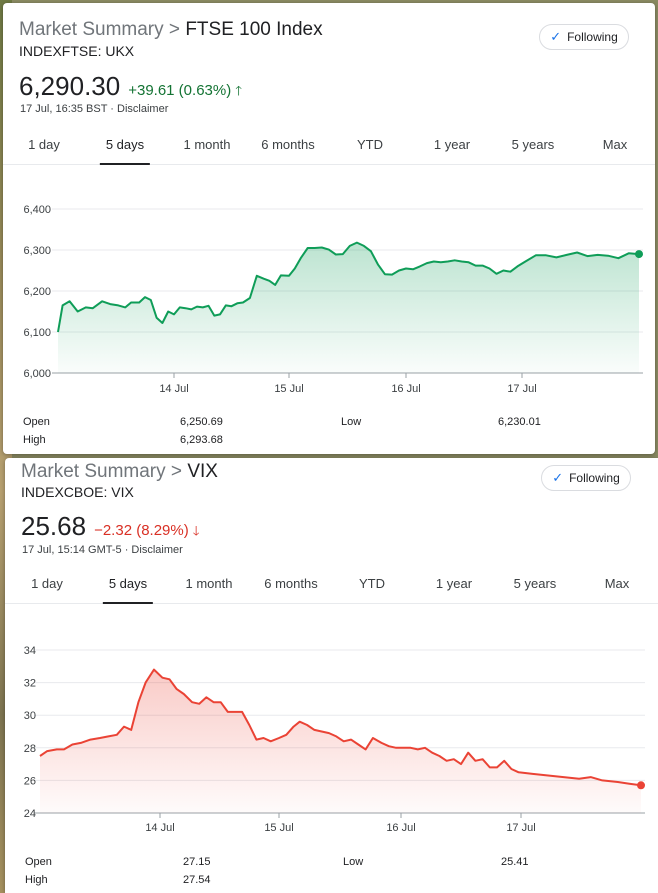 The height and width of the screenshot is (893, 658). Describe the element at coordinates (254, 29) in the screenshot. I see `index-title: FTSE 100 Index` at that location.